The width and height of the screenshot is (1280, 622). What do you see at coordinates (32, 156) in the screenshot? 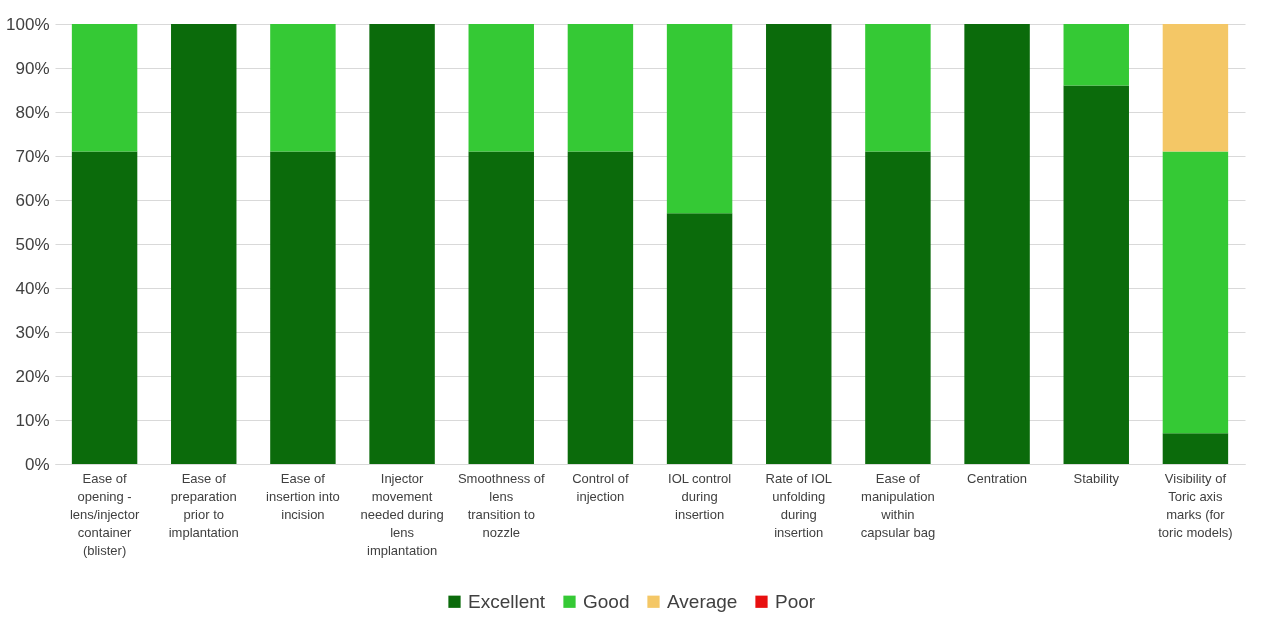
I see `y-tick-label: 70%` at bounding box center [32, 156].